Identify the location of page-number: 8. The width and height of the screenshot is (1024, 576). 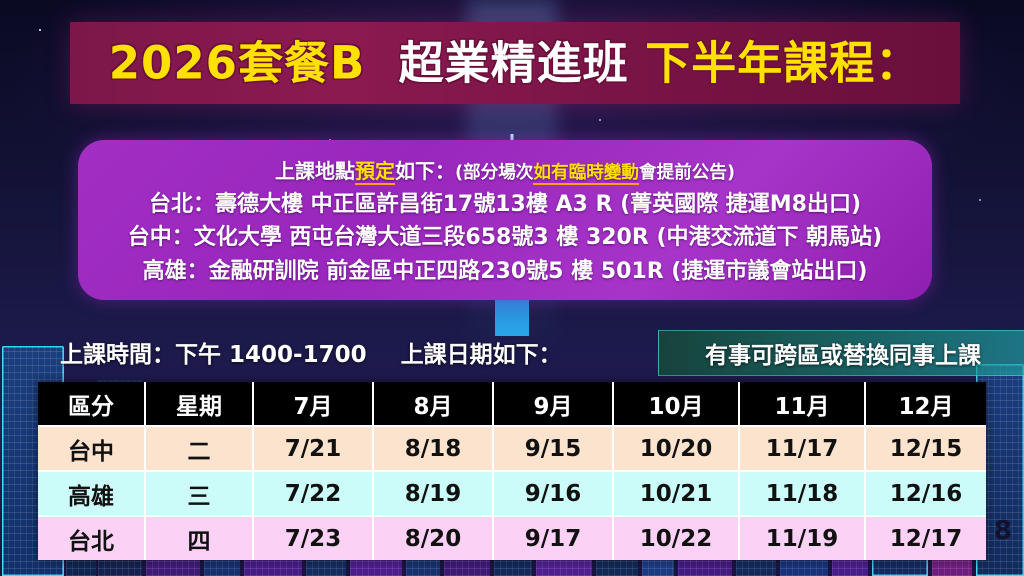
(1002, 531).